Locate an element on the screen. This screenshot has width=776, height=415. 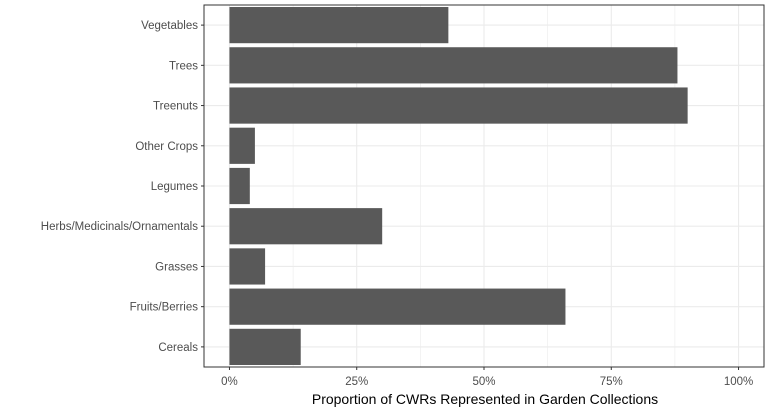
x-tick-label: 25% is located at coordinates (356, 382).